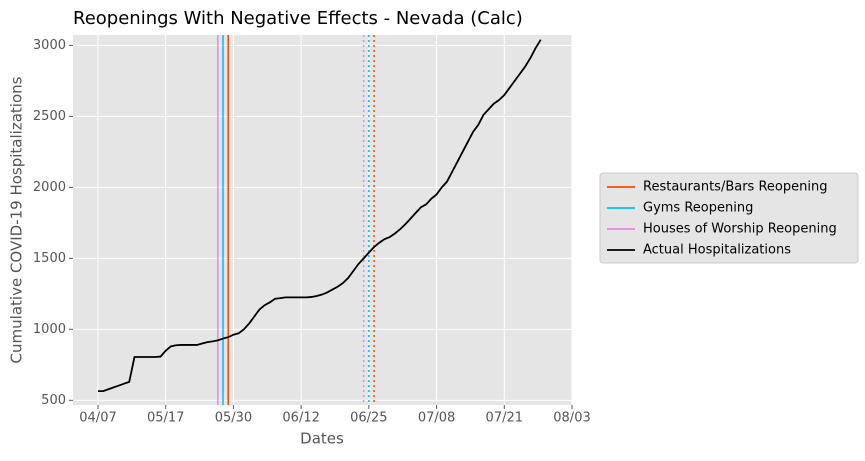  I want to click on y-tick-label: 3000, so click(49, 45).